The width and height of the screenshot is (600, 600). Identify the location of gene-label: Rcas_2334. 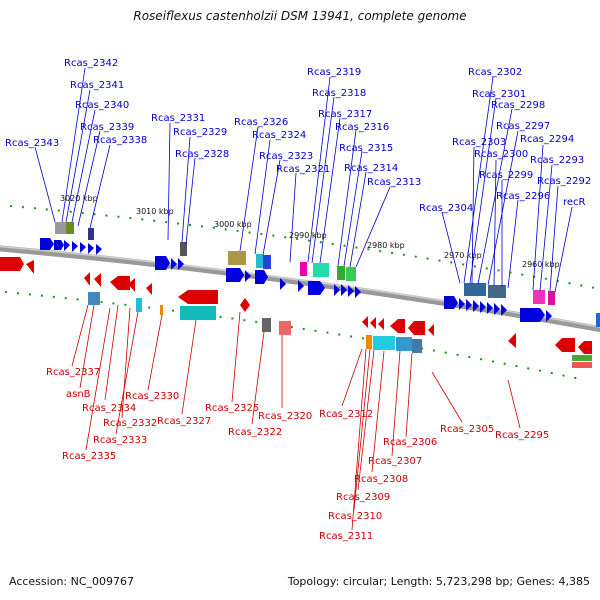
(109, 408).